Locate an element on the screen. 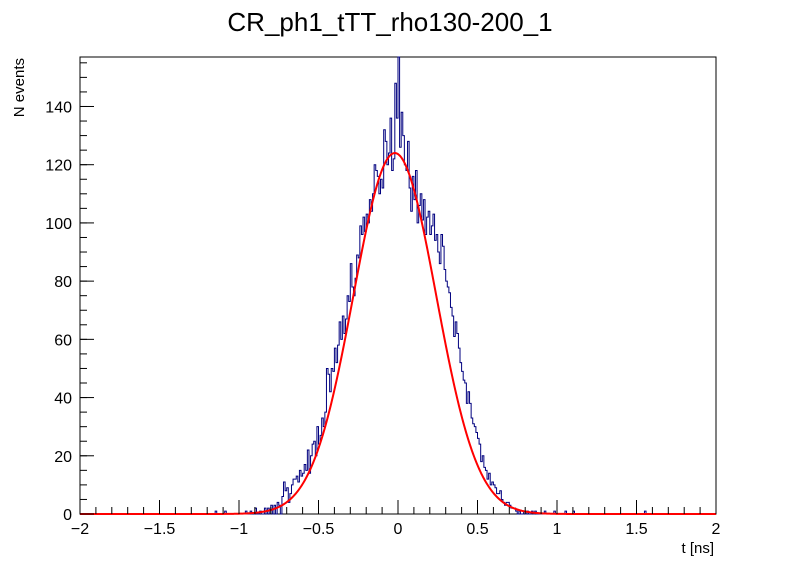 Image resolution: width=796 pixels, height=577 pixels. x-tick-label: 2 is located at coordinates (716, 529).